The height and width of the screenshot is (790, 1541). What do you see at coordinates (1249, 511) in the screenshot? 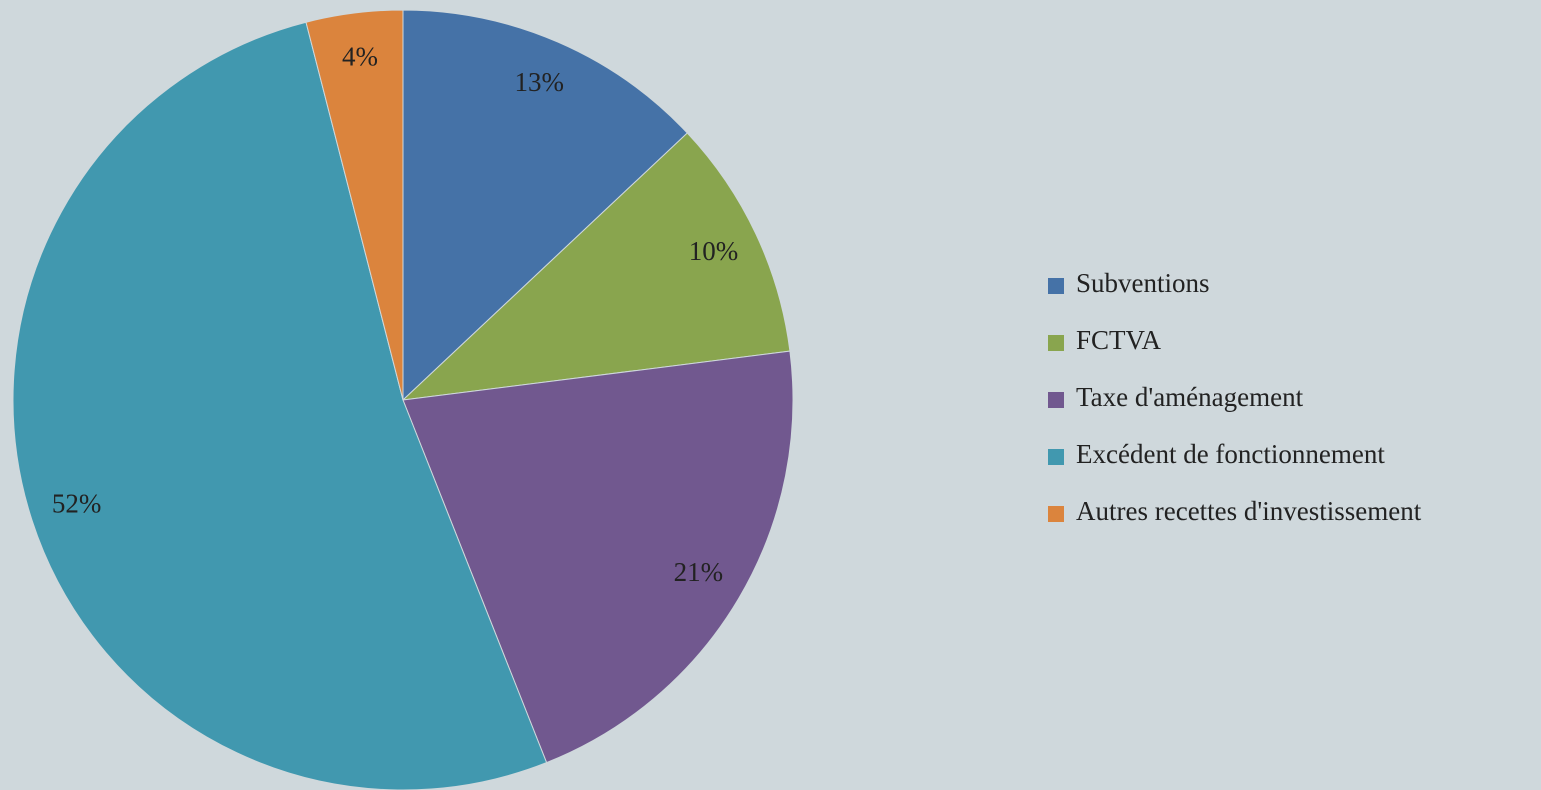
I see `legend-label: Autres recettes d'investissement` at bounding box center [1249, 511].